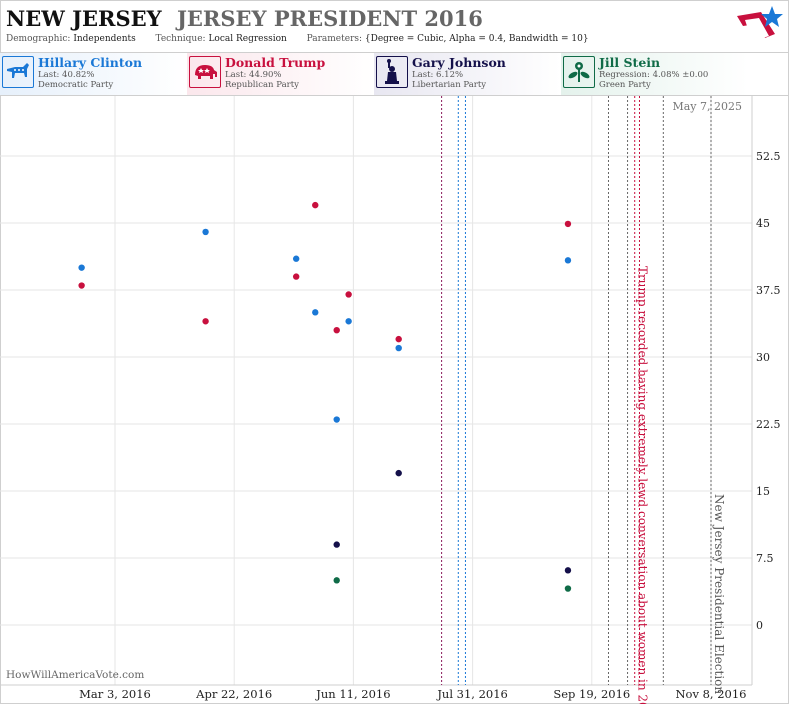  Describe the element at coordinates (472, 694) in the screenshot. I see `x-tick-label: Jul 31, 2016` at that location.